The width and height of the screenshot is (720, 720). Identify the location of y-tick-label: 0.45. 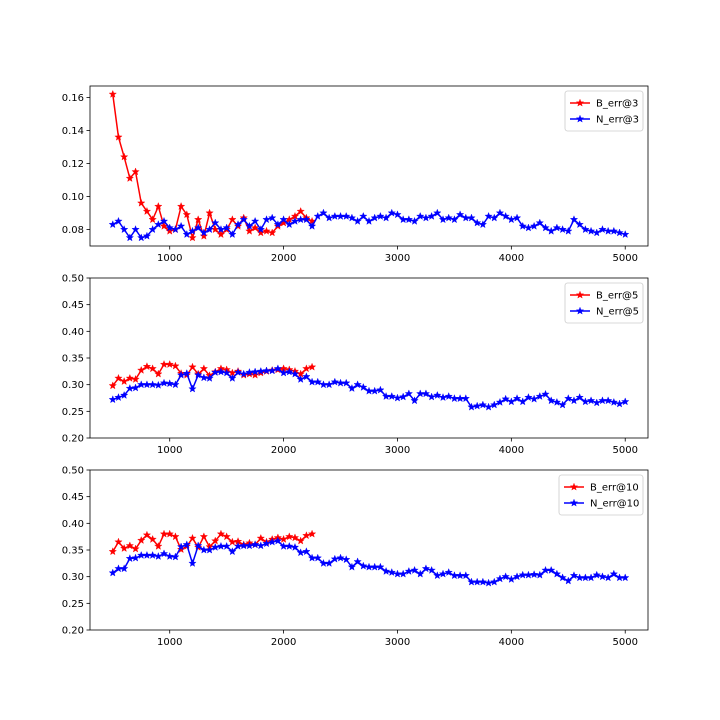
(73, 497).